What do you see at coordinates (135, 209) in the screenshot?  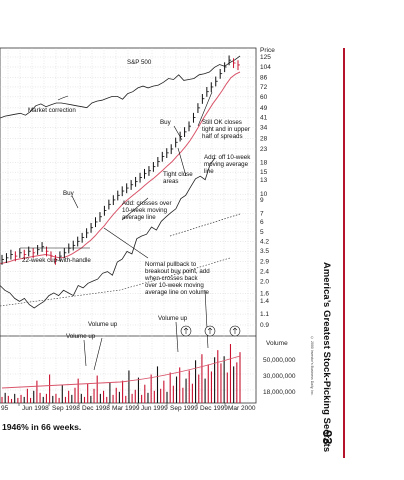 I see `add-crosses-leader` at bounding box center [135, 209].